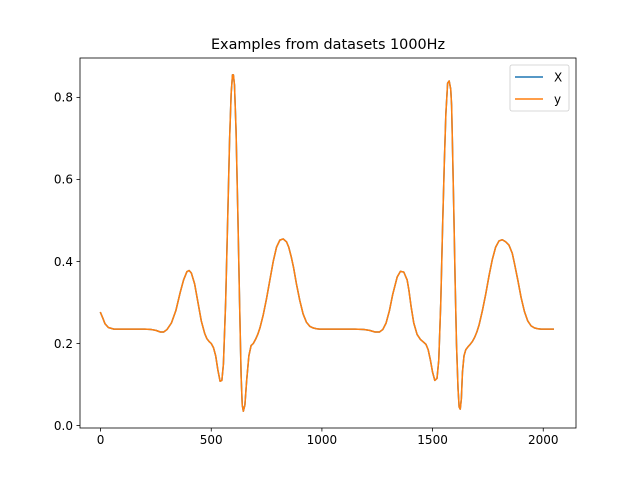 This screenshot has width=640, height=480. What do you see at coordinates (557, 100) in the screenshot?
I see `legend-label-y: y` at bounding box center [557, 100].